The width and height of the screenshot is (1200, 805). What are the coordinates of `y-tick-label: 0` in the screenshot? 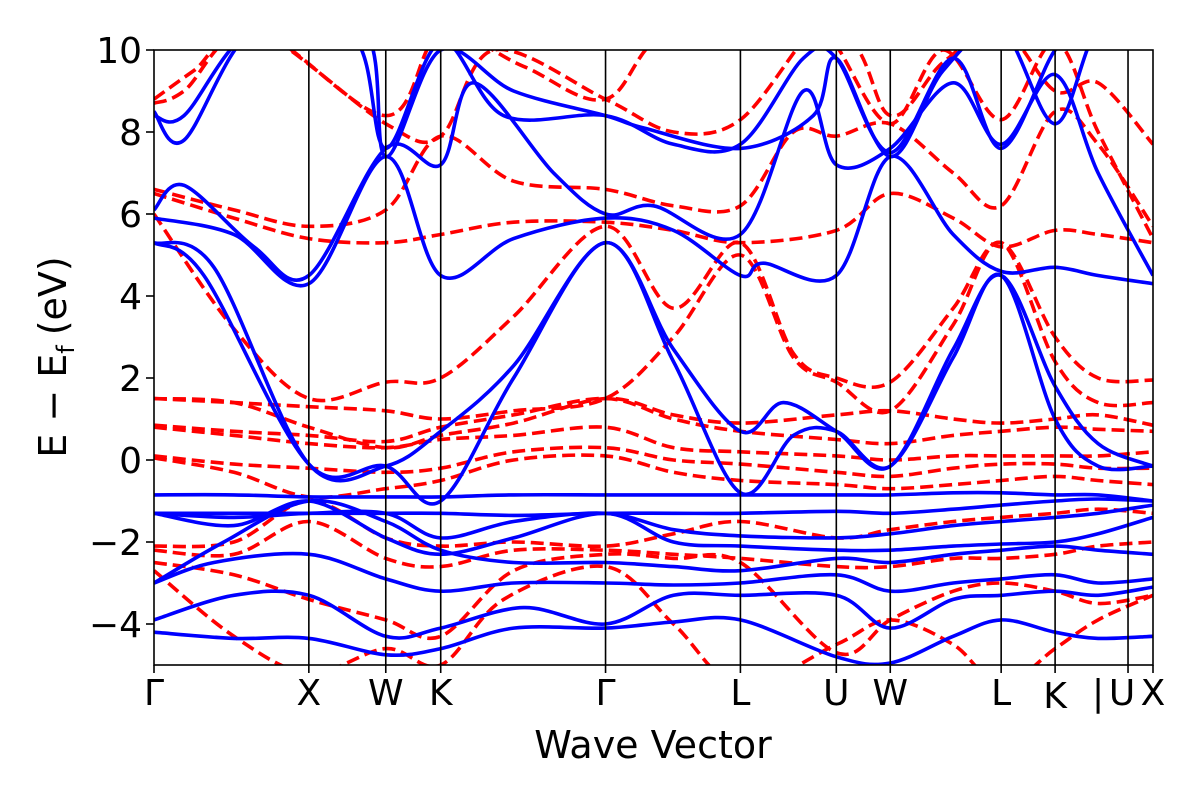 It's located at (130, 461).